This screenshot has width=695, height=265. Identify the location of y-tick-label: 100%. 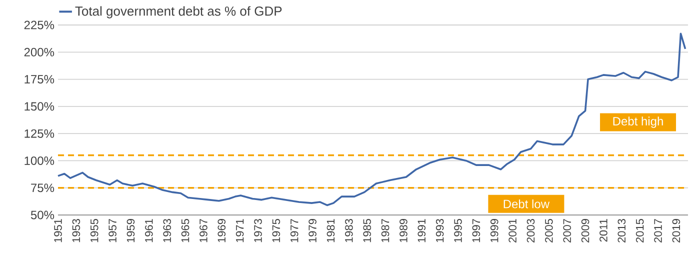
(39, 160).